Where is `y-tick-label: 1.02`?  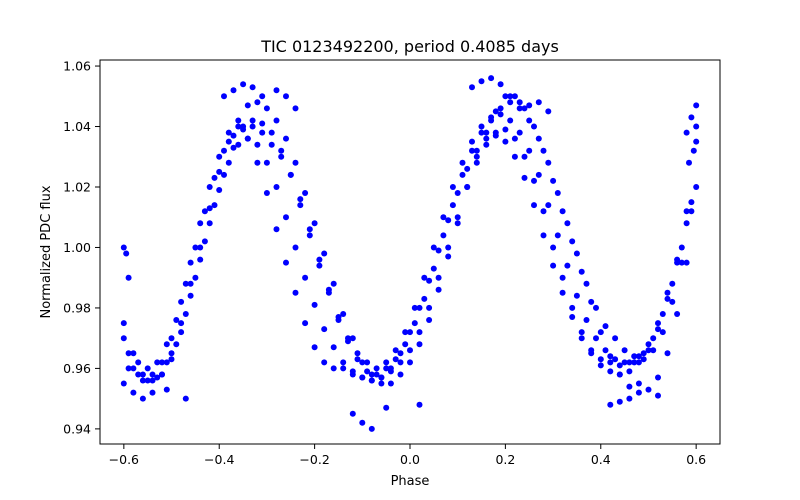
y-tick-label: 1.02 is located at coordinates (77, 186).